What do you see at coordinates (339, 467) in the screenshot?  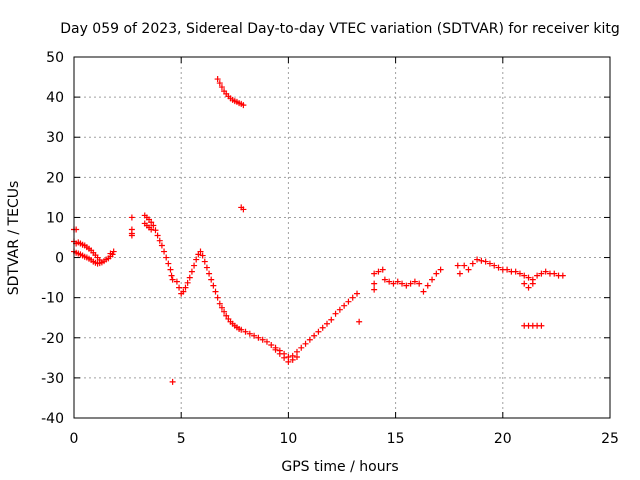 I see `x-axis-label: GPS time / hours` at bounding box center [339, 467].